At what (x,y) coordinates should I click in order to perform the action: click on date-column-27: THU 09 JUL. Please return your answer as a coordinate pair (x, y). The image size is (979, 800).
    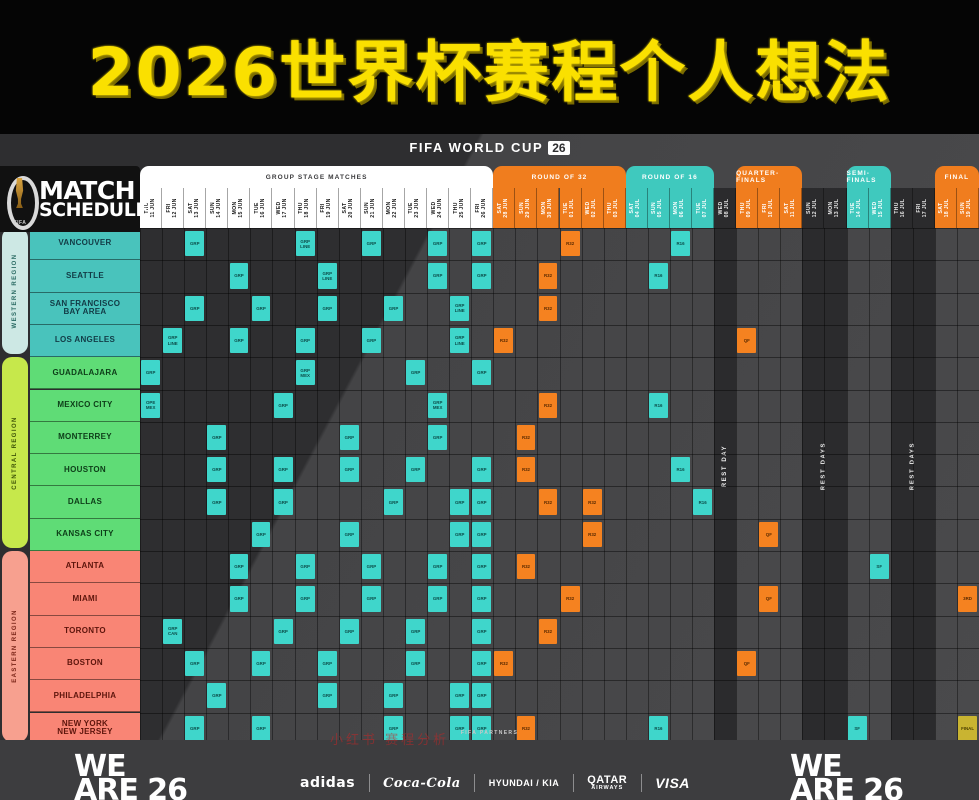
    Looking at the image, I should click on (747, 208).